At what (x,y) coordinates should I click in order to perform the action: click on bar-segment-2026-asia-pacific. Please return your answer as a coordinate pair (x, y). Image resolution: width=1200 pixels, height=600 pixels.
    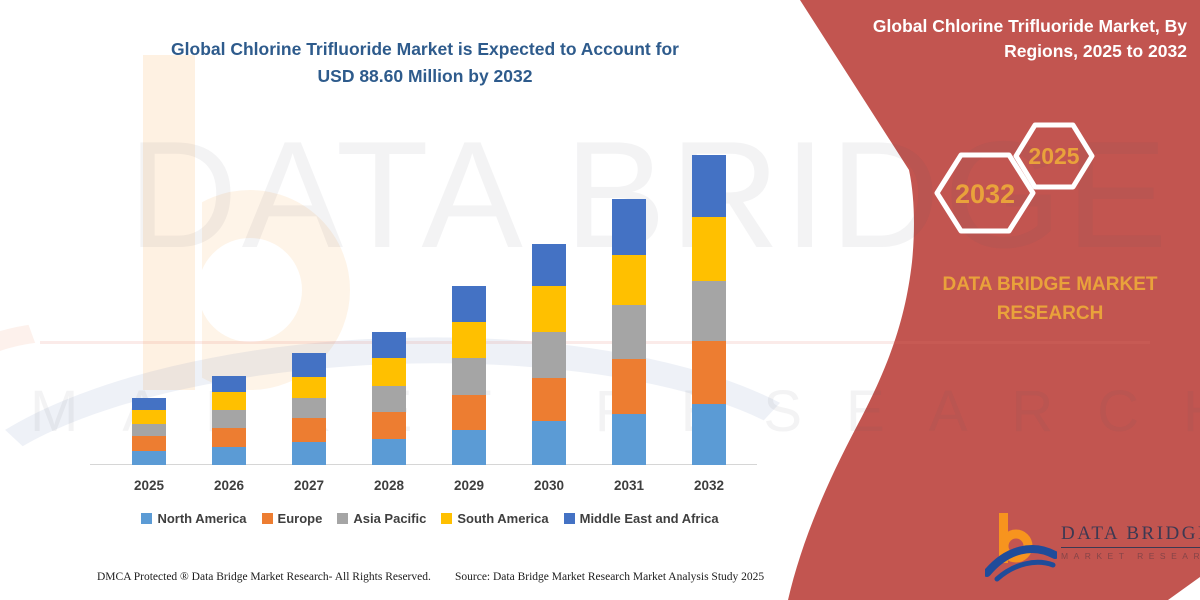
    Looking at the image, I should click on (229, 419).